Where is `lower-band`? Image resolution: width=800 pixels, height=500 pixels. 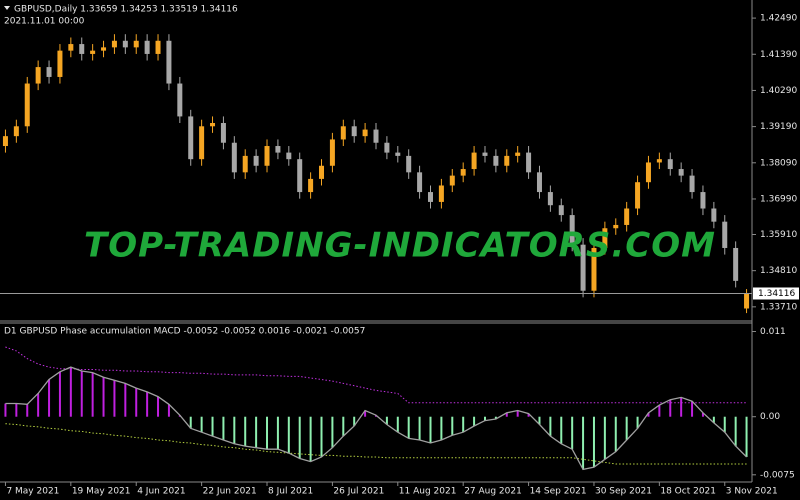
lower-band is located at coordinates (376, 444).